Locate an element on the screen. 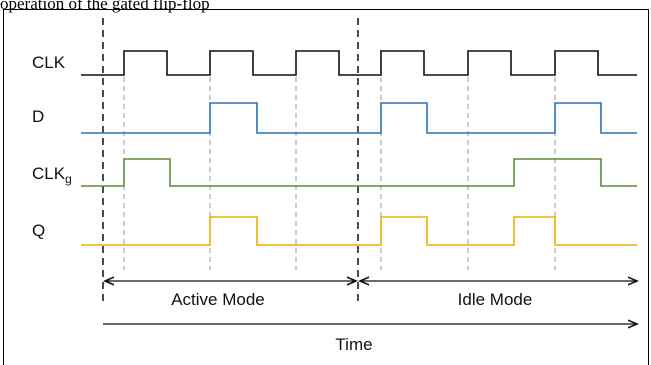  clk-label: CLK is located at coordinates (49, 62).